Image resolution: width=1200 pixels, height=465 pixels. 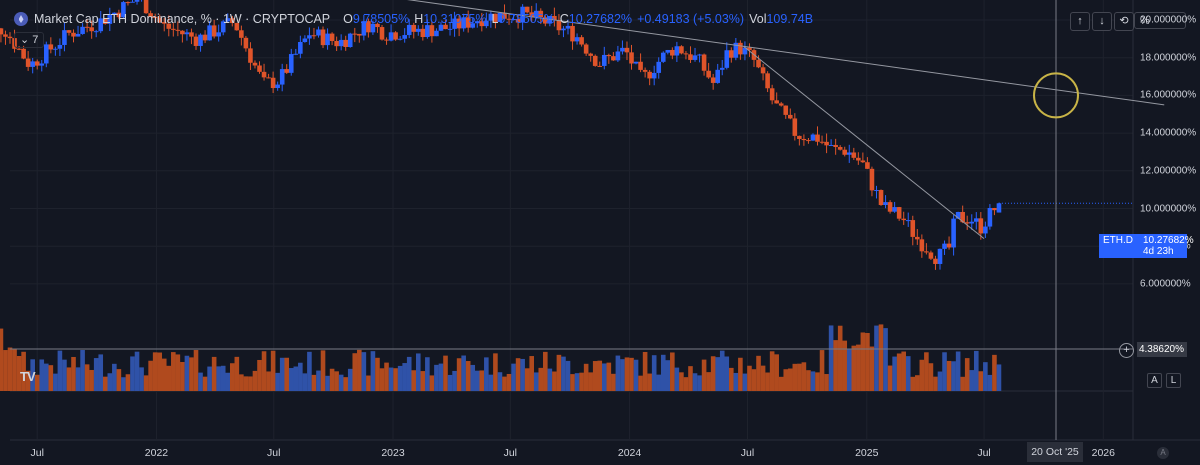 What do you see at coordinates (526, 19) in the screenshot?
I see `low-value: 9.78505%` at bounding box center [526, 19].